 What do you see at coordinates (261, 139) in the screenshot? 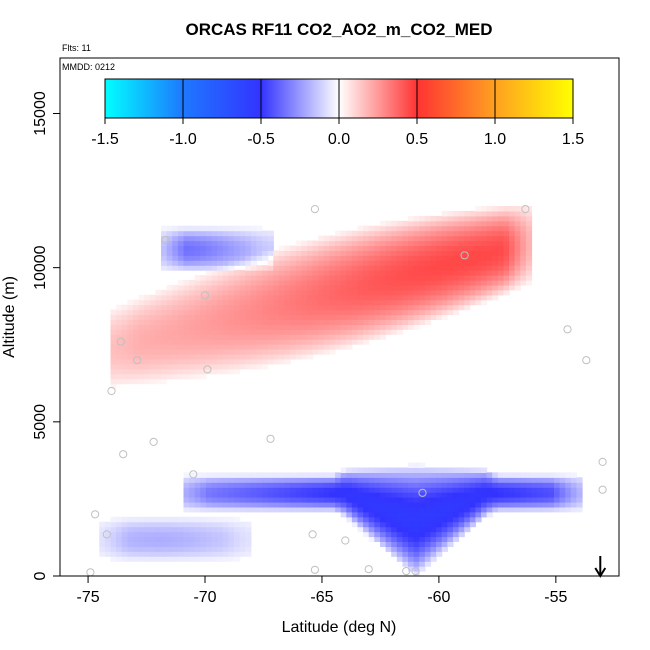
I see `colorbar-tick-label: -0.5` at bounding box center [261, 139].